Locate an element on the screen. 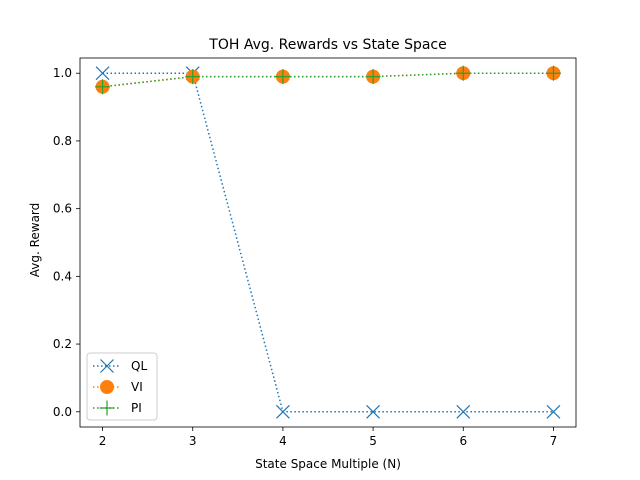 This screenshot has width=640, height=480. y-tick-label-2: 0.4 is located at coordinates (62, 276).